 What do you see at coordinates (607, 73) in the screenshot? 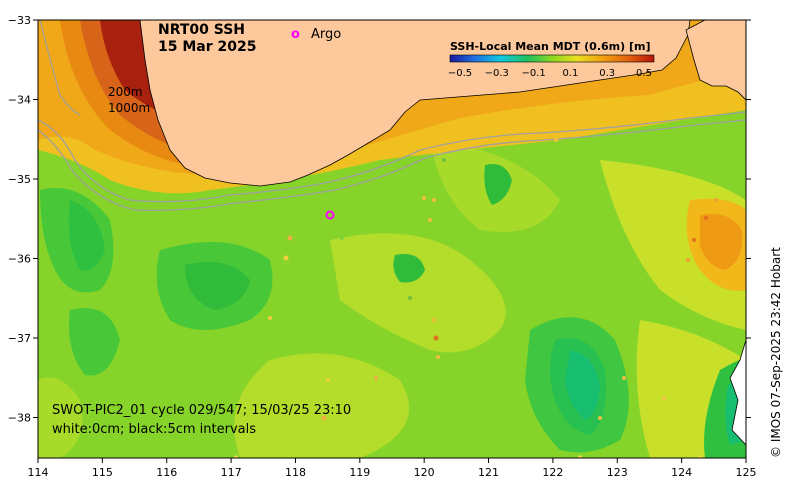
I see `colorbar-tick-label: 0.3` at bounding box center [607, 73].